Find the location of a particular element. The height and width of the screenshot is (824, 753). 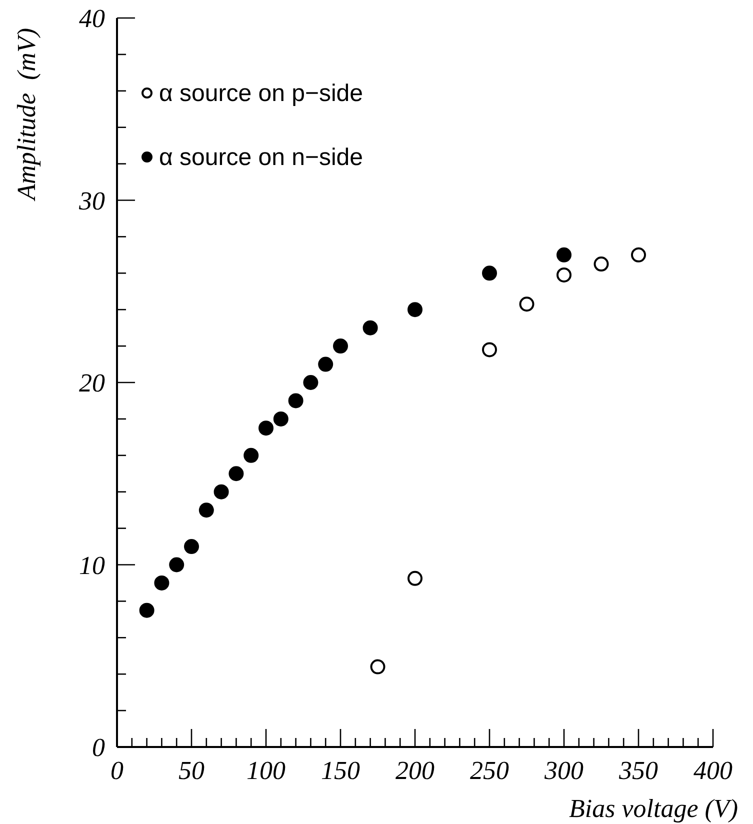

x-axis-title: Bias voltage (V) is located at coordinates (653, 808).